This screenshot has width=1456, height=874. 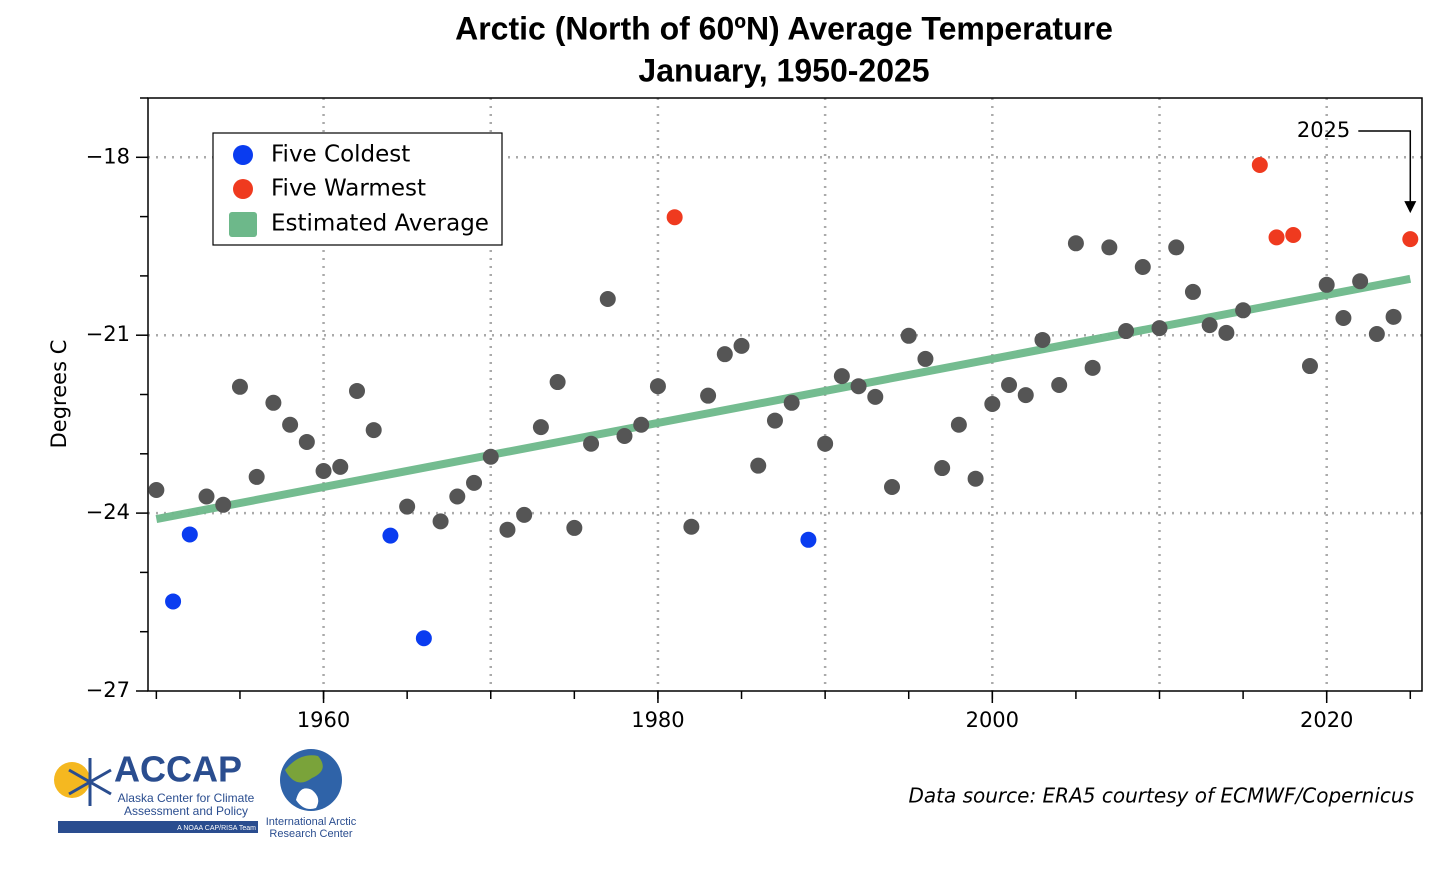 What do you see at coordinates (1323, 130) in the screenshot?
I see `annotation: 2025` at bounding box center [1323, 130].